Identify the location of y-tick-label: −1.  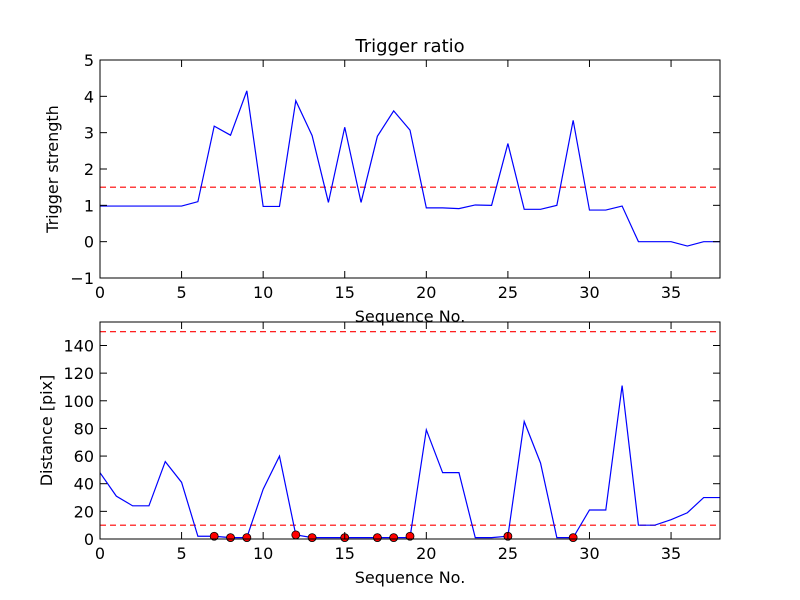
(82, 278).